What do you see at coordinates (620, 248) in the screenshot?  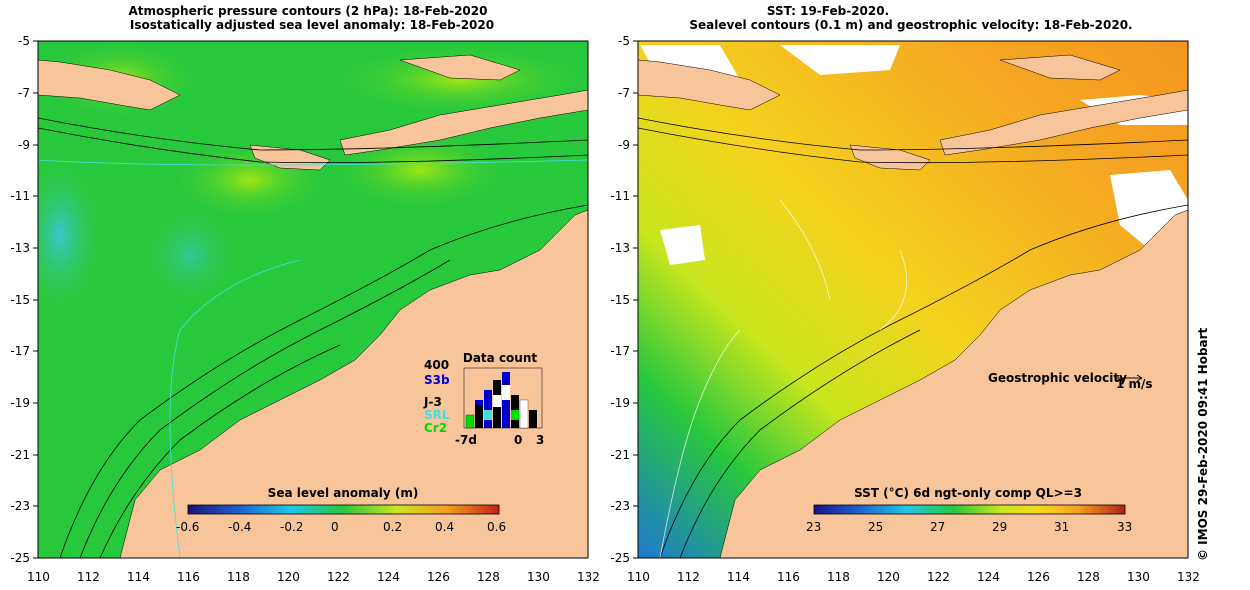 I see `right-y-tick-label: -13` at bounding box center [620, 248].